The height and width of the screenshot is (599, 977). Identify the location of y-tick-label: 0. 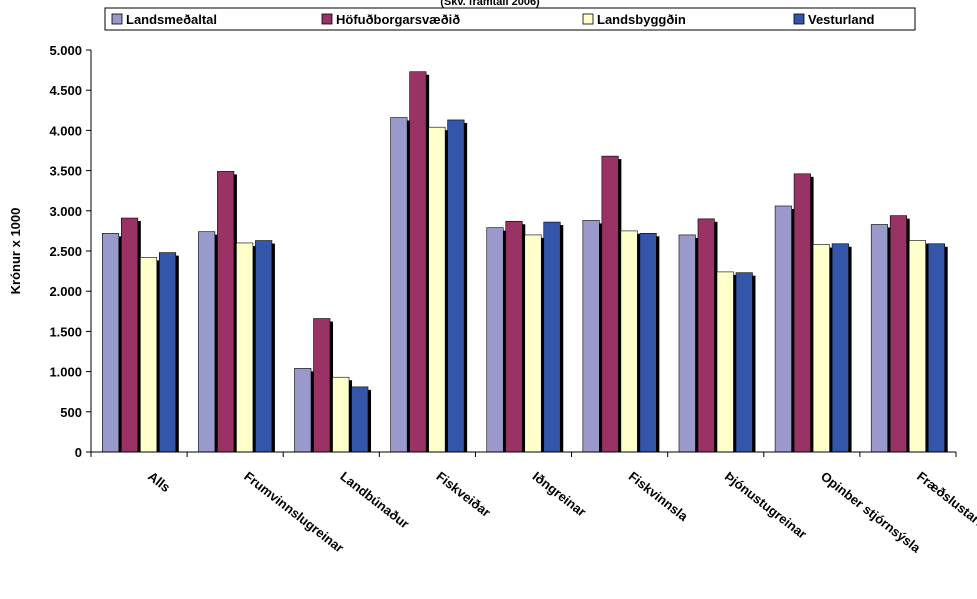
(78, 452).